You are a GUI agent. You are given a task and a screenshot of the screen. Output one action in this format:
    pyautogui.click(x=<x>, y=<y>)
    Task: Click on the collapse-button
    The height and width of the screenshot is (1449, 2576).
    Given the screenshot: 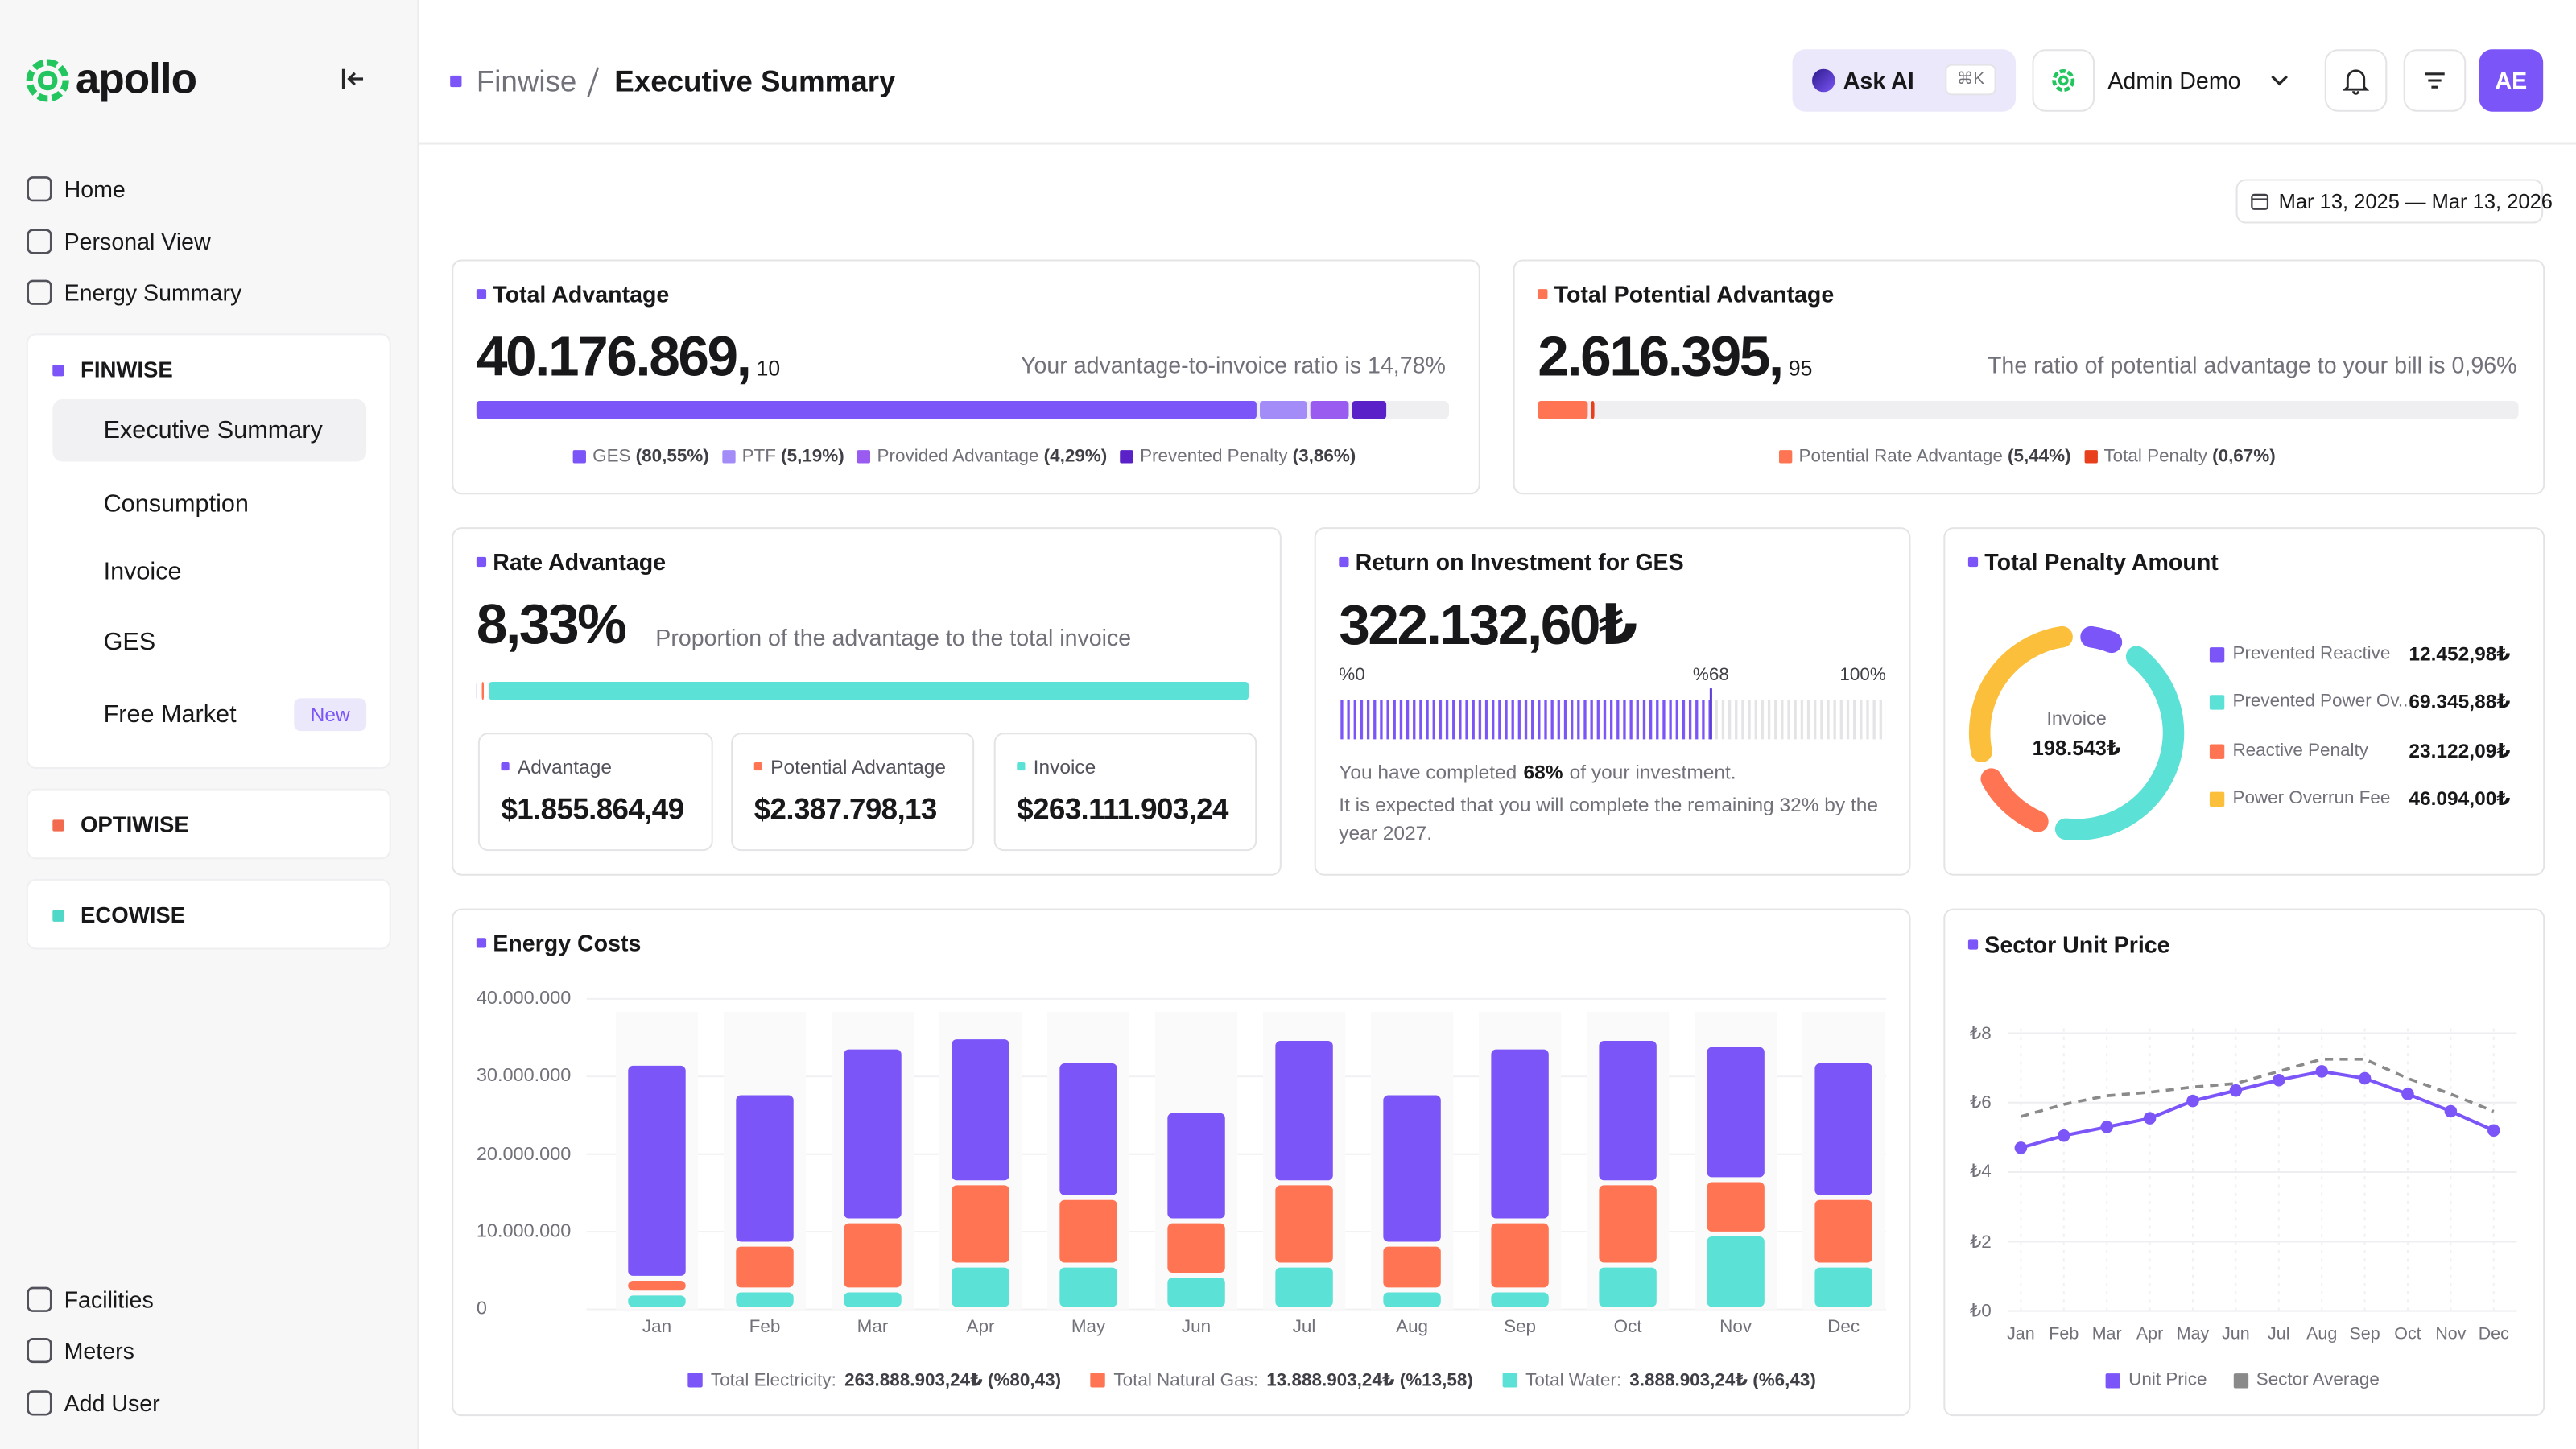 What is the action you would take?
    pyautogui.click(x=353, y=79)
    